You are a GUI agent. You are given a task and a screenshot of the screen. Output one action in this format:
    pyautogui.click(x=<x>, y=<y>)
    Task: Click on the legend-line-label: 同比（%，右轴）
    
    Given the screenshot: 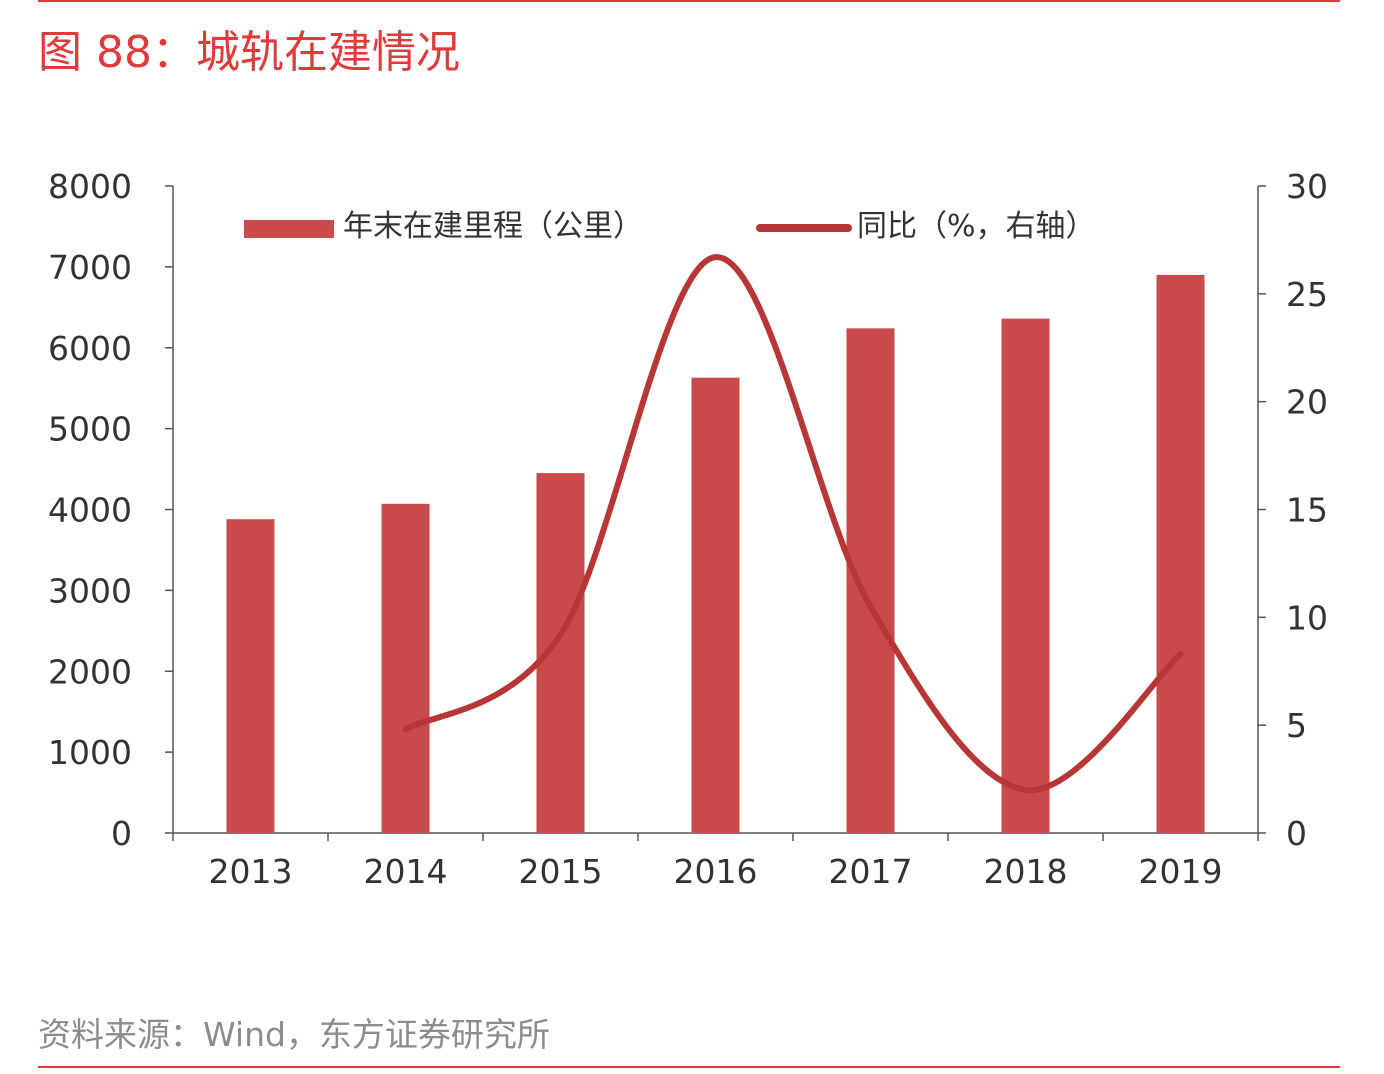 What is the action you would take?
    pyautogui.click(x=976, y=226)
    